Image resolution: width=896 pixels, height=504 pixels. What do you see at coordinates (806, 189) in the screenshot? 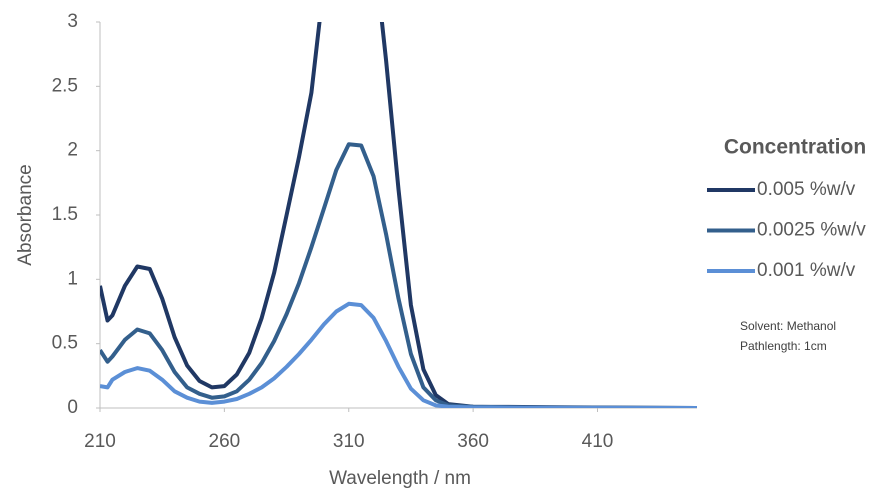
I see `legend-label: 0.005 %w/v` at bounding box center [806, 189].